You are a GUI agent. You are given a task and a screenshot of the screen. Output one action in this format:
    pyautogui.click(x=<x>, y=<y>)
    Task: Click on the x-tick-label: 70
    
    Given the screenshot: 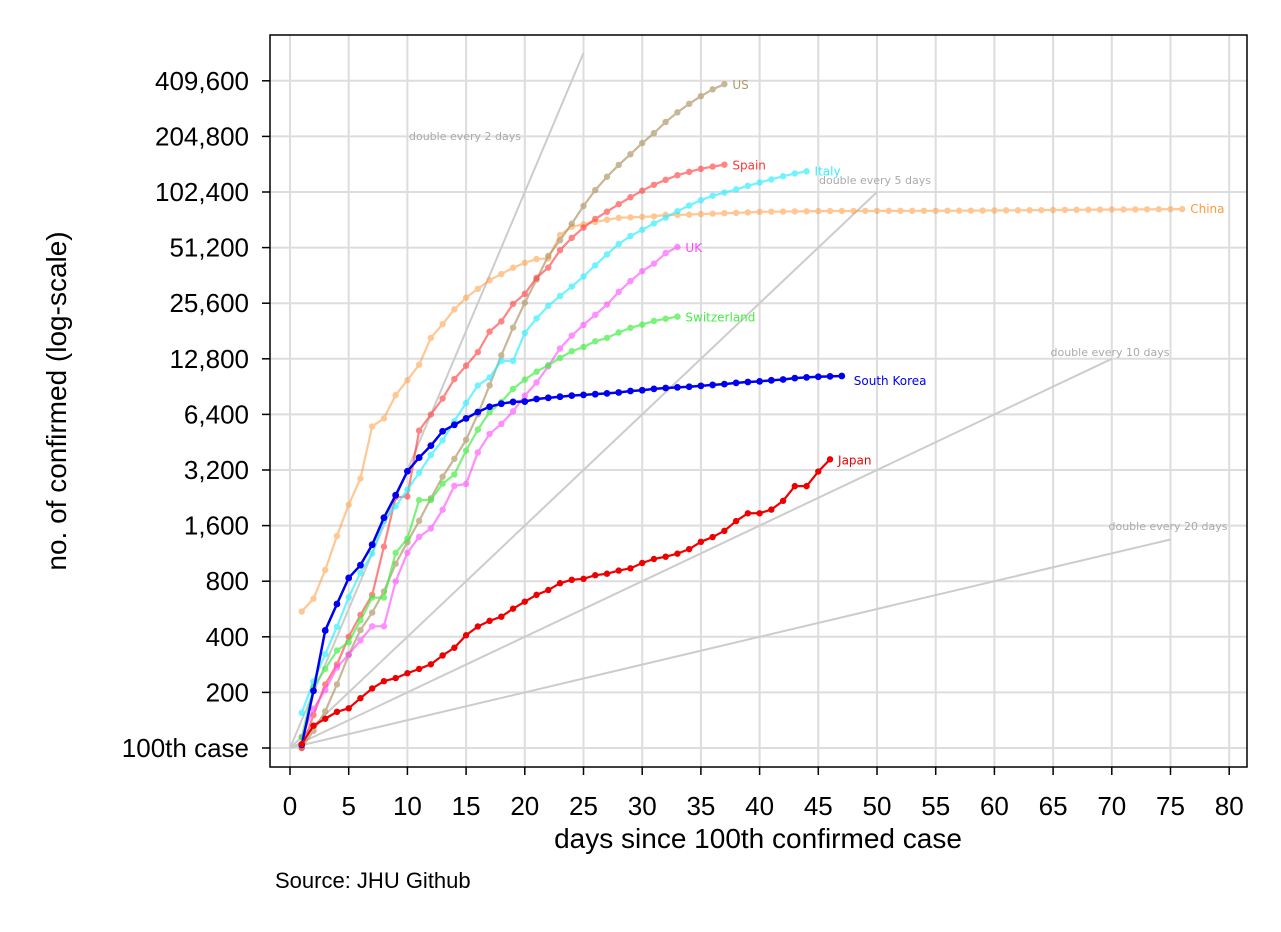 What is the action you would take?
    pyautogui.click(x=1111, y=806)
    